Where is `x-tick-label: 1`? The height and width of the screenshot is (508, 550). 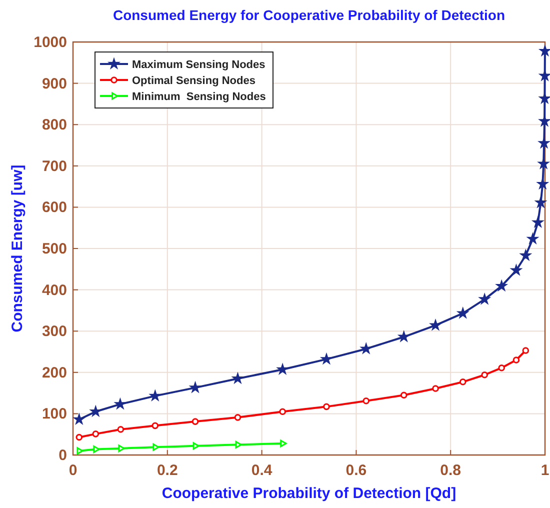 x-tick-label: 1 is located at coordinates (545, 470).